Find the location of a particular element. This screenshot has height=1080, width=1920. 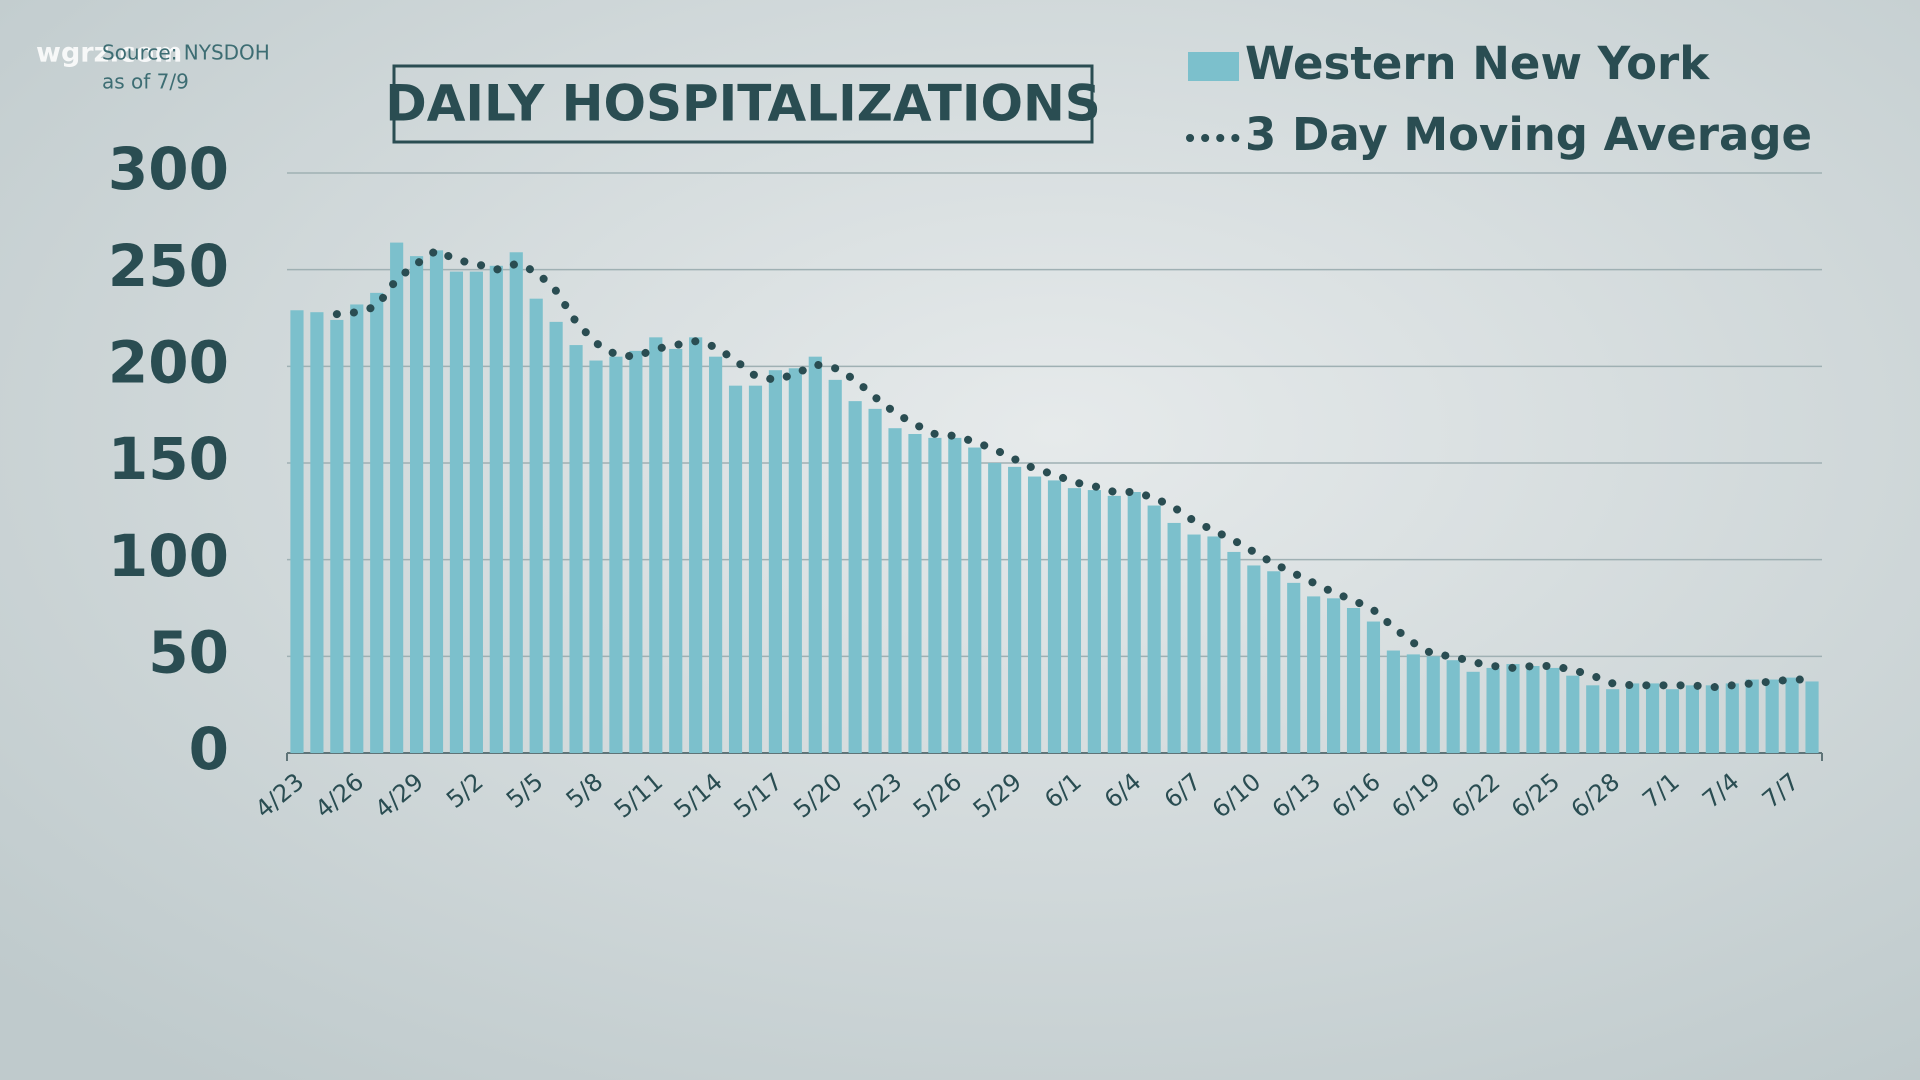

y-tick-label: 100 is located at coordinates (168, 556).